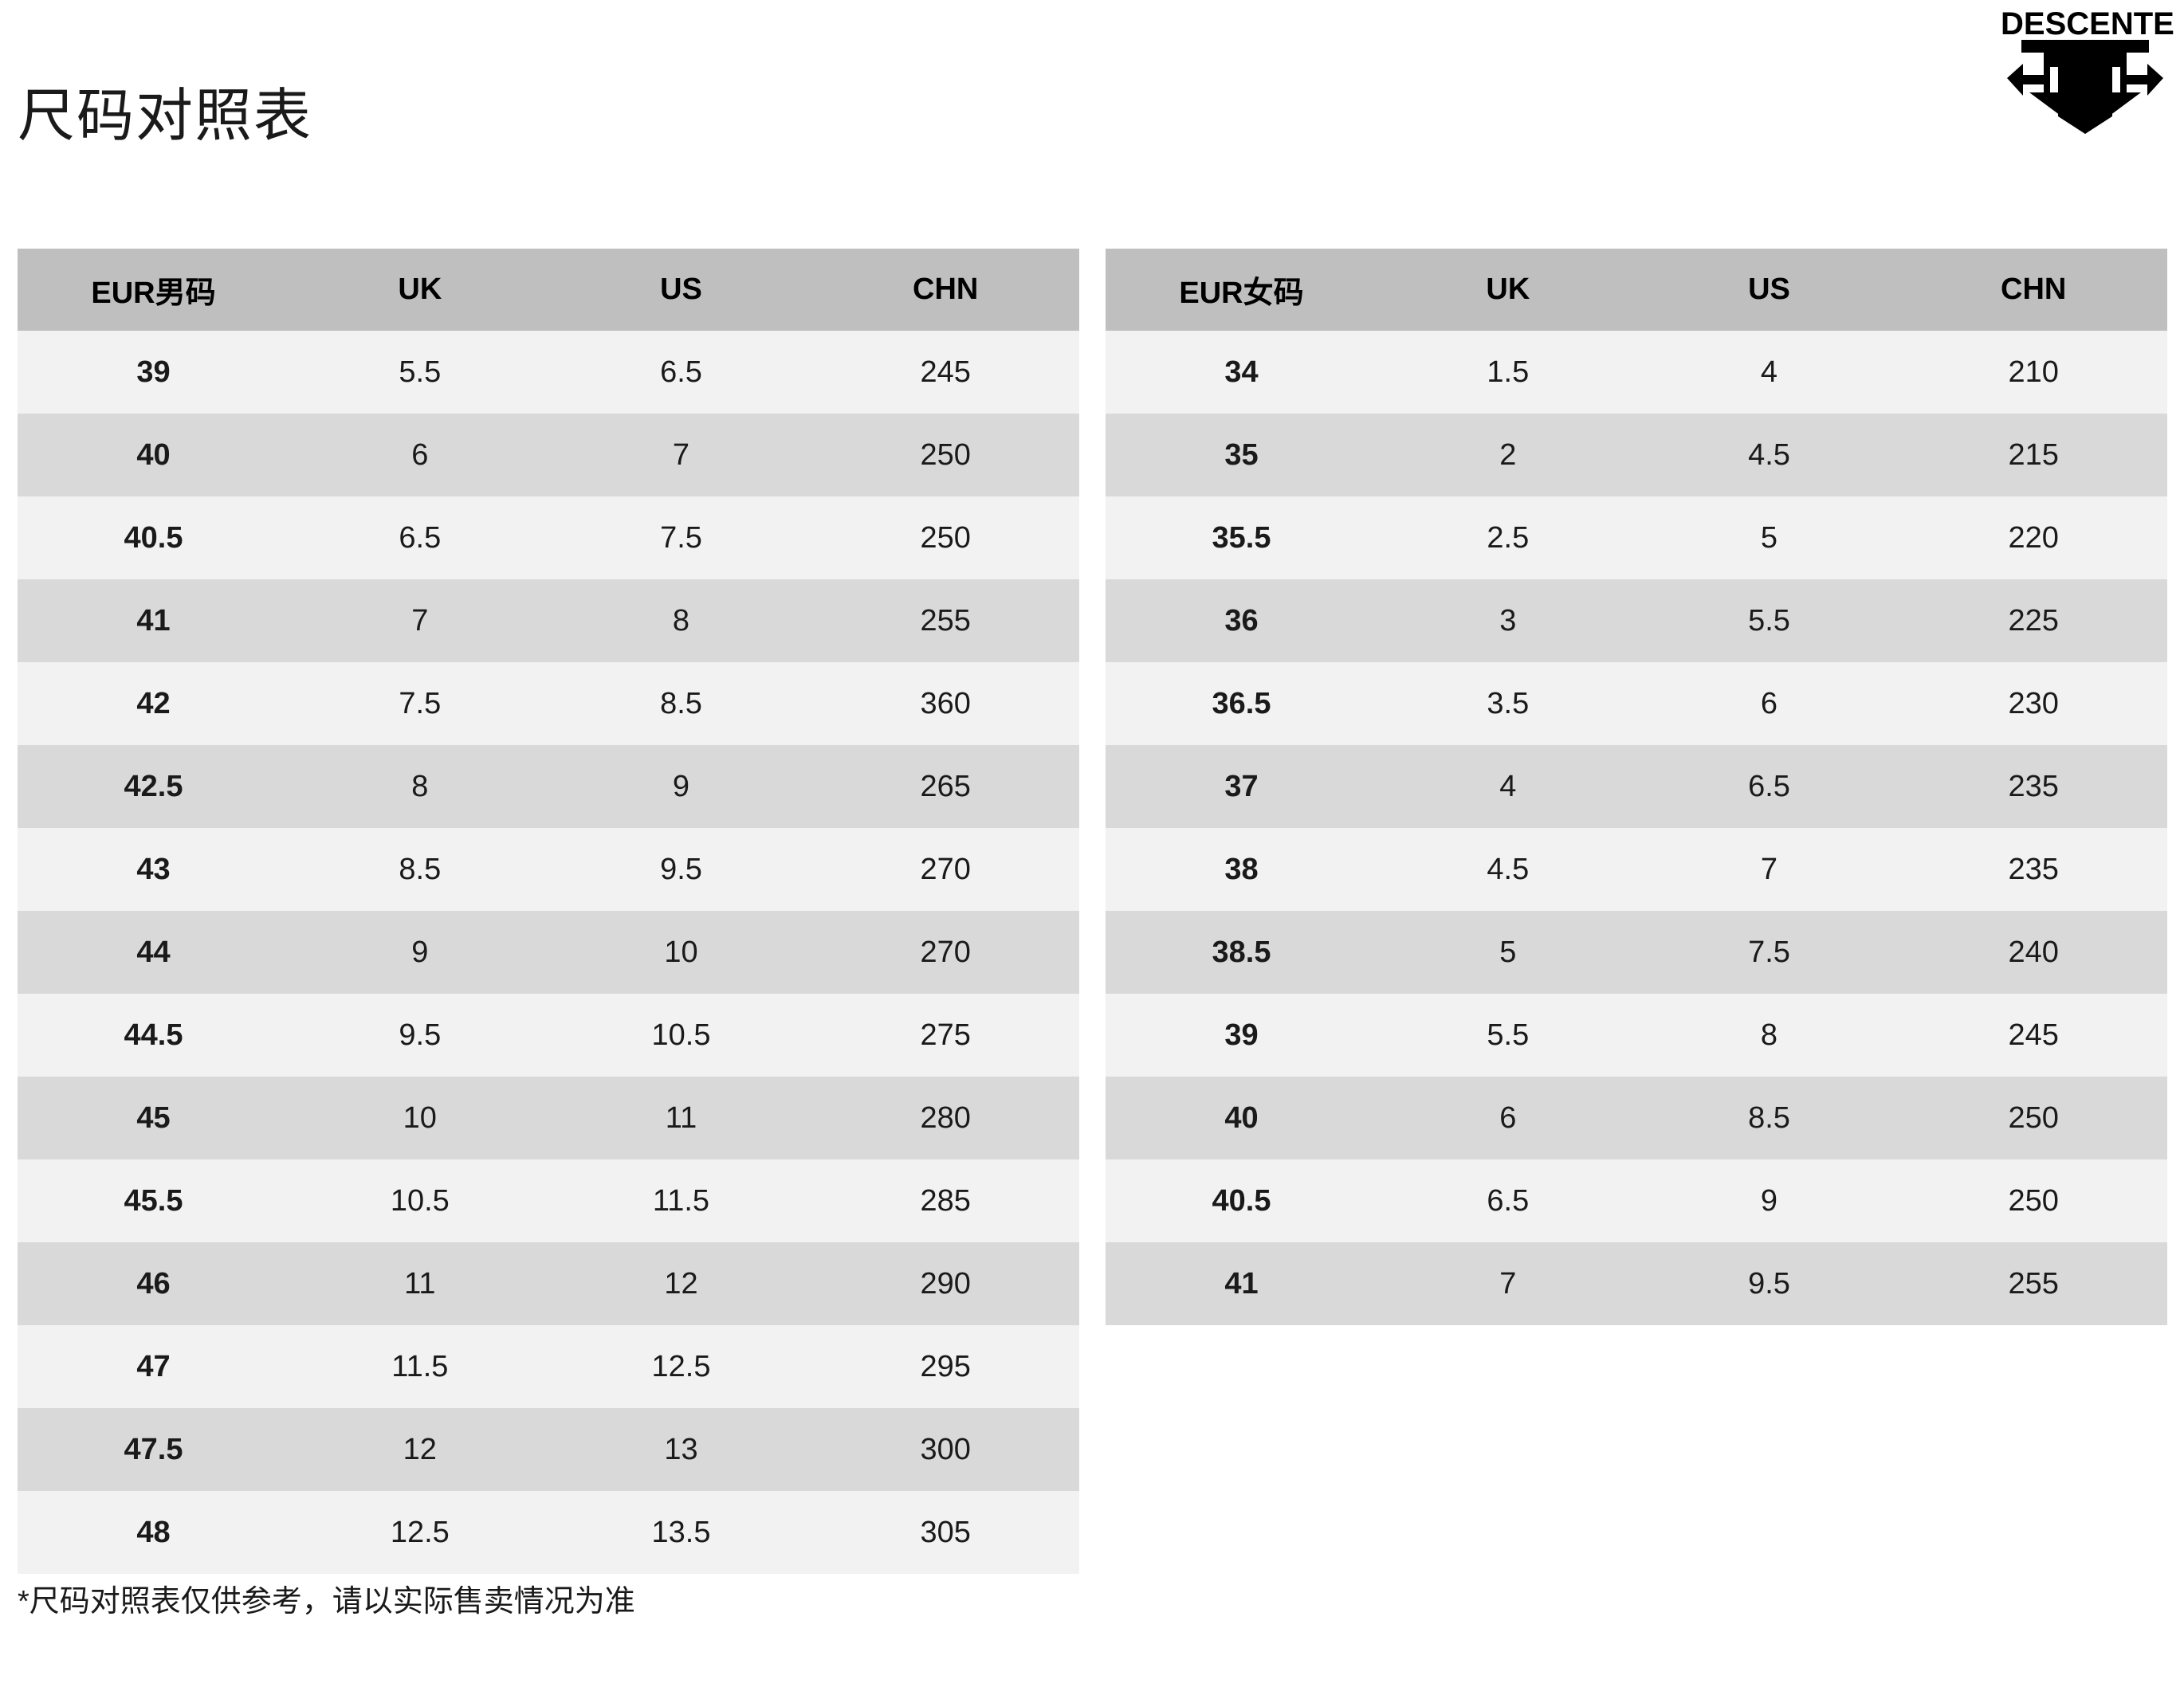 This screenshot has height=1687, width=2184. What do you see at coordinates (153, 1532) in the screenshot?
I see `cell-eur: 48` at bounding box center [153, 1532].